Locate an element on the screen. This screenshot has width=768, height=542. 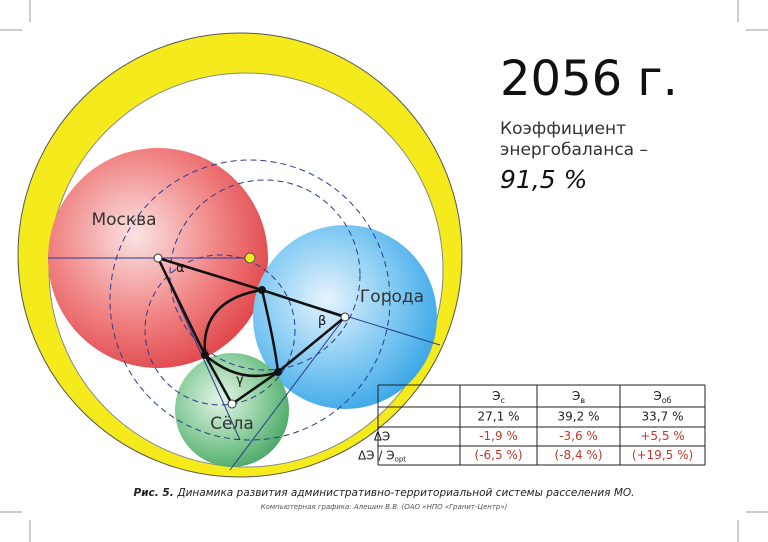
table-cell: (-6,5 %) is located at coordinates (499, 455).